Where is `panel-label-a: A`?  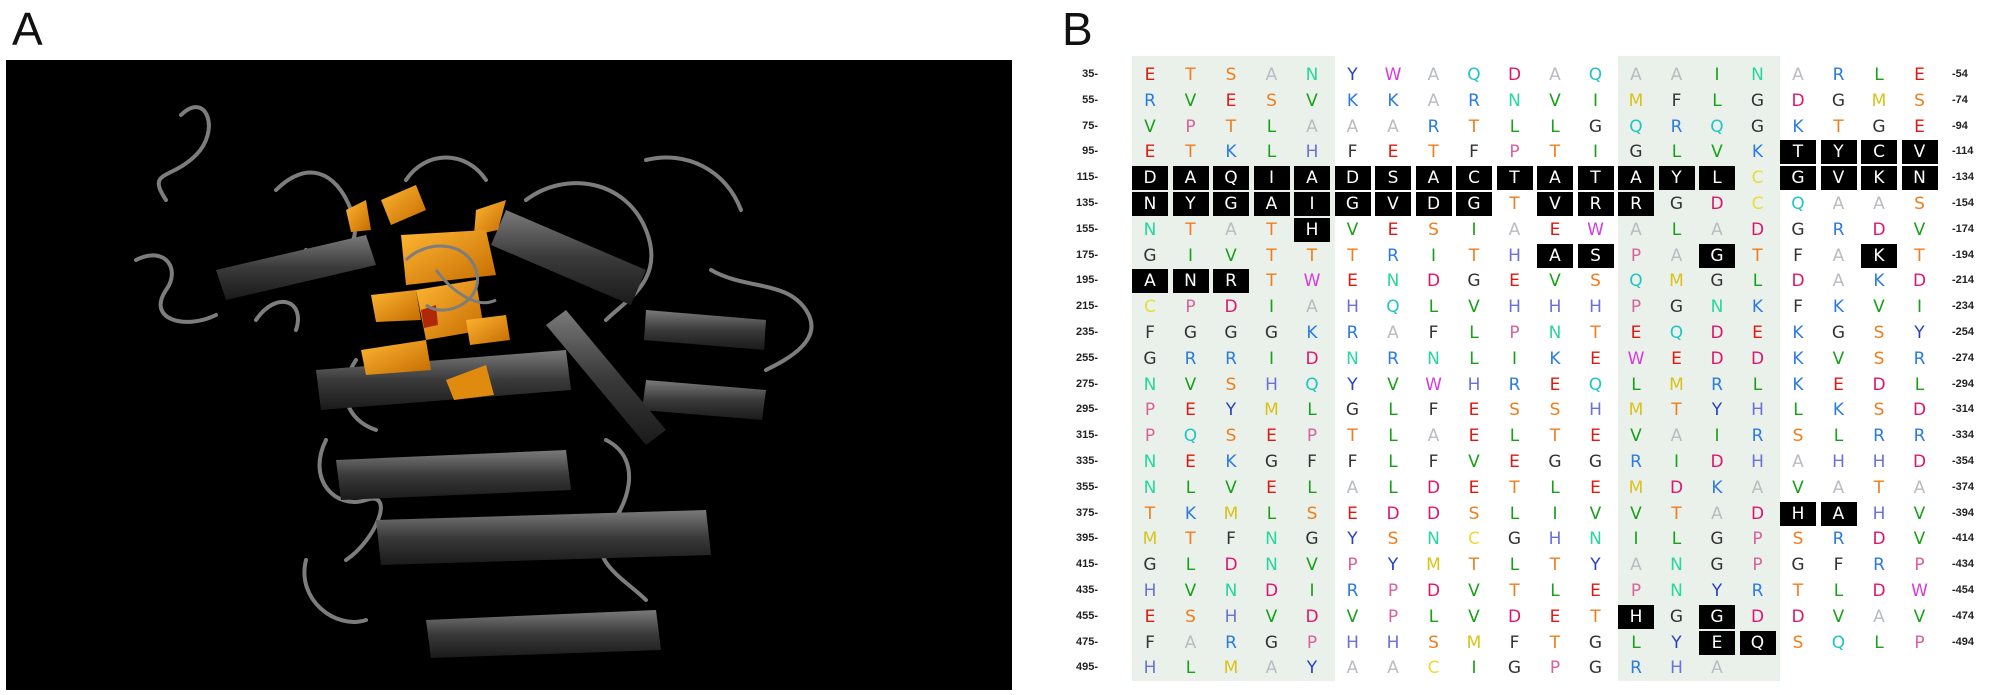 panel-label-a: A is located at coordinates (27, 29).